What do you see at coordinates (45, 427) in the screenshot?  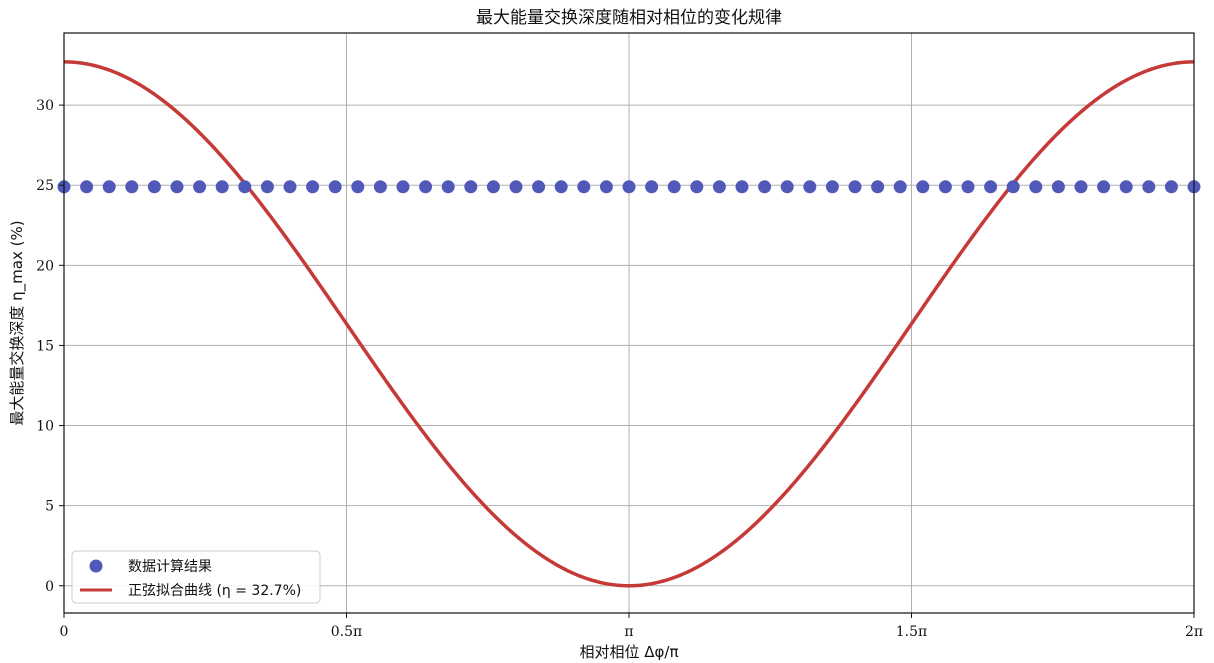 I see `y-tick-label: 10` at bounding box center [45, 427].